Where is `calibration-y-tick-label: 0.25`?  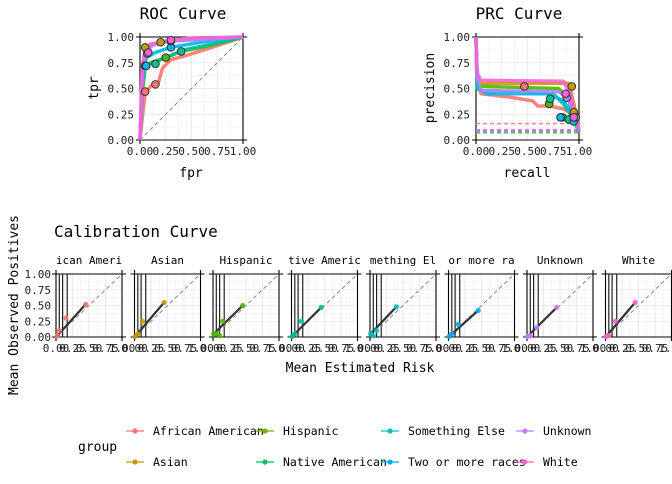 calibration-y-tick-label: 0.25 is located at coordinates (38, 321).